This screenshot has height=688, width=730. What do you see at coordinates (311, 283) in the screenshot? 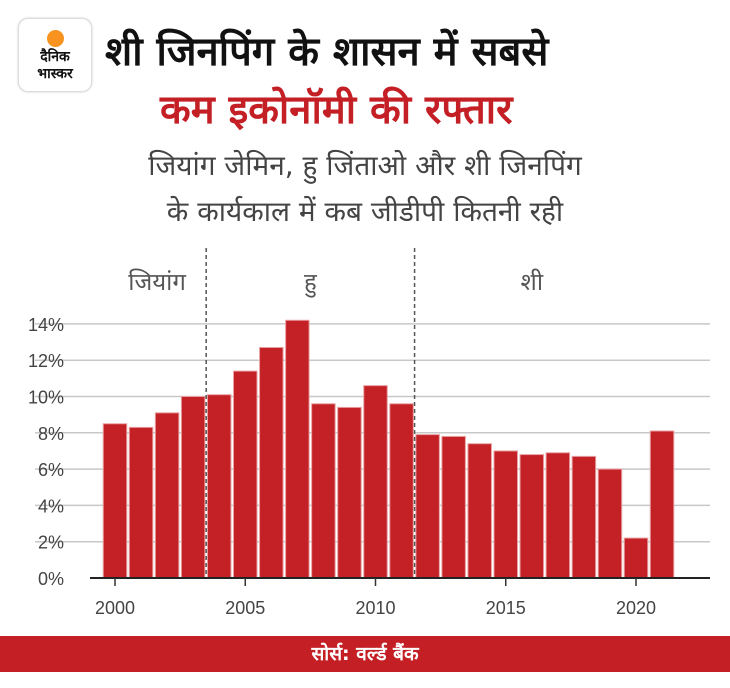
I see `era-label: हु` at bounding box center [311, 283].